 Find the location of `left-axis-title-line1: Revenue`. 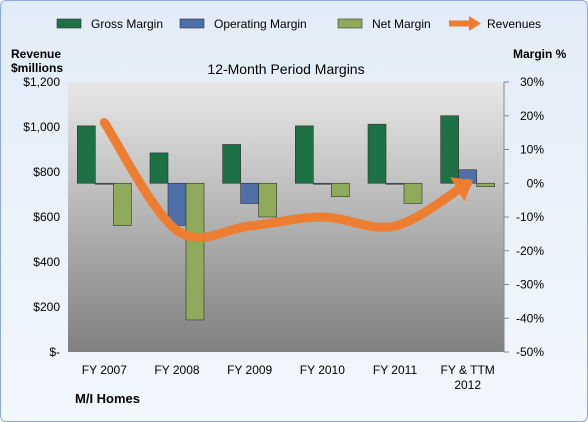

left-axis-title-line1: Revenue is located at coordinates (36, 54).